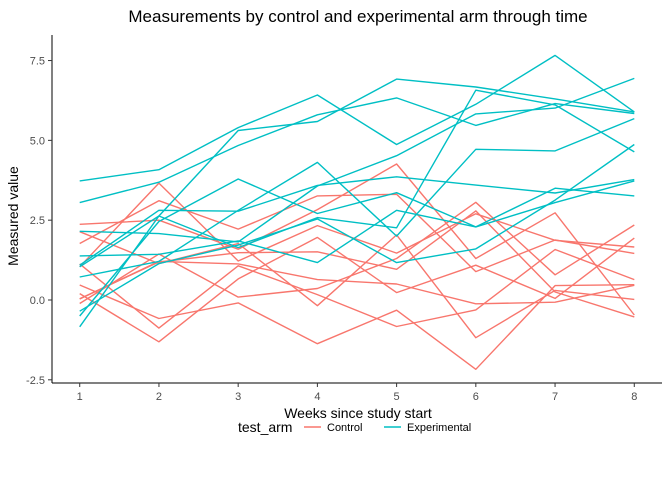 This screenshot has height=480, width=672. What do you see at coordinates (80, 397) in the screenshot?
I see `x-tick-label: 1` at bounding box center [80, 397].